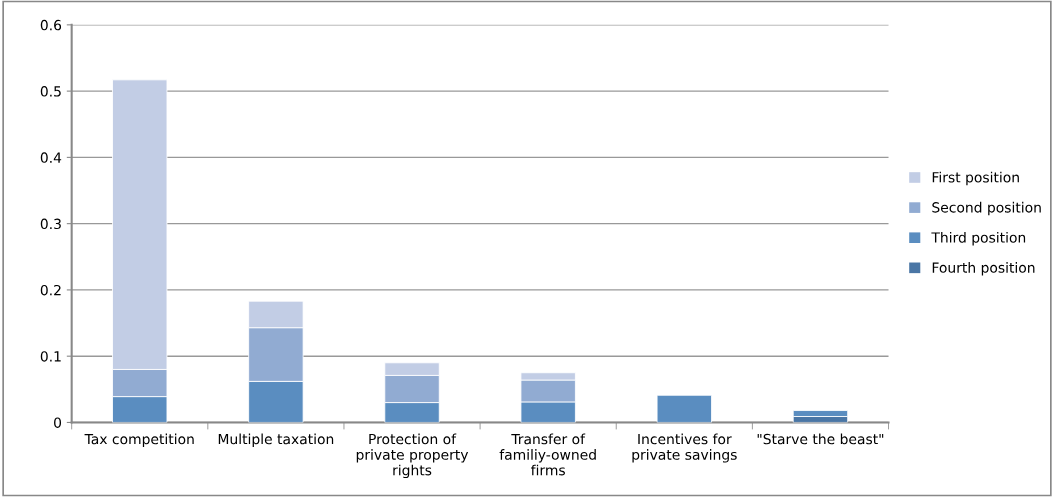  I want to click on legend-label: Second position, so click(986, 208).